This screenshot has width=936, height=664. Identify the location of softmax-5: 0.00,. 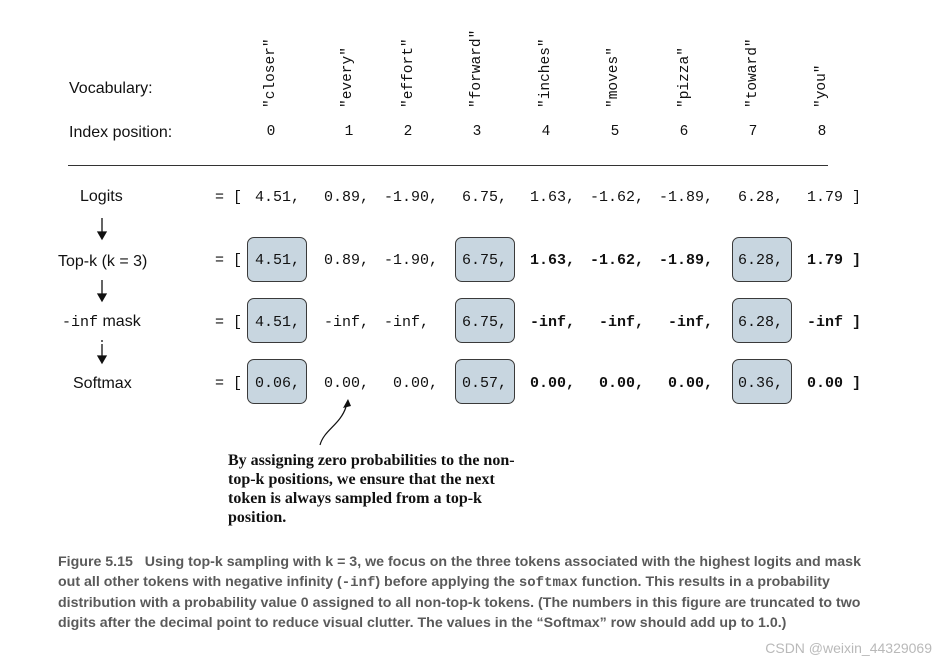
(622, 383).